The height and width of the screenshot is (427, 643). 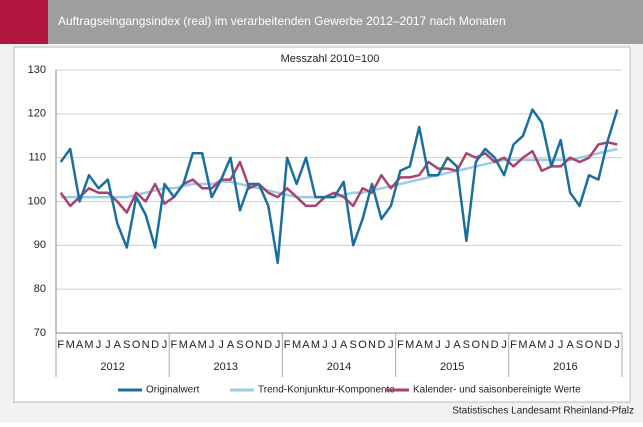 I want to click on y-tick-label: 110, so click(x=37, y=158).